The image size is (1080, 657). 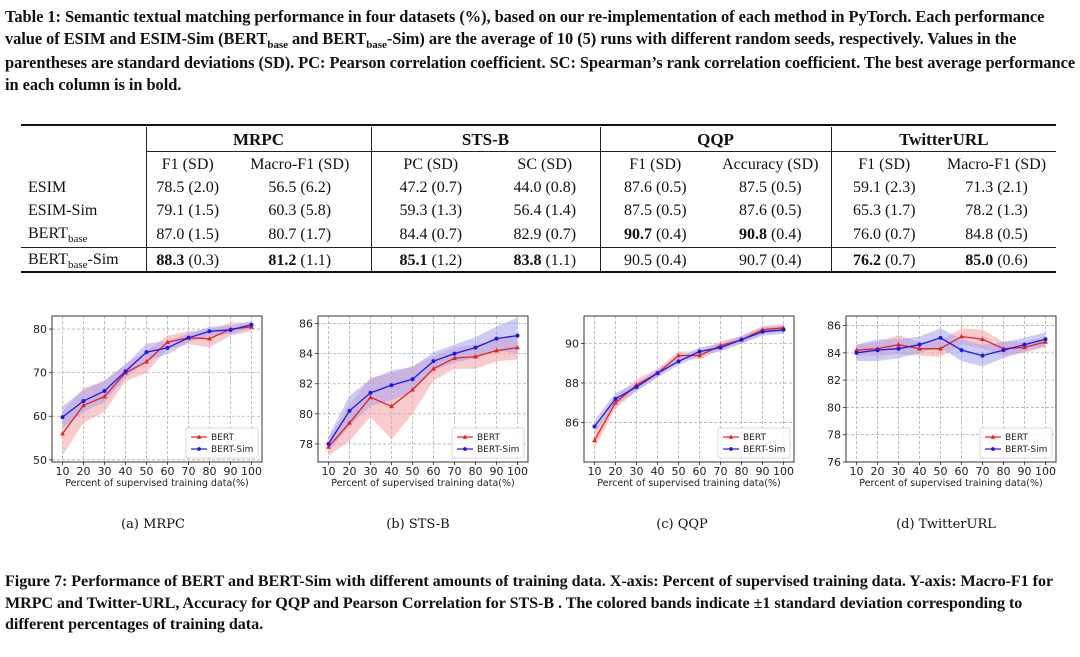 I want to click on tick-label-y: 50, so click(x=40, y=460).